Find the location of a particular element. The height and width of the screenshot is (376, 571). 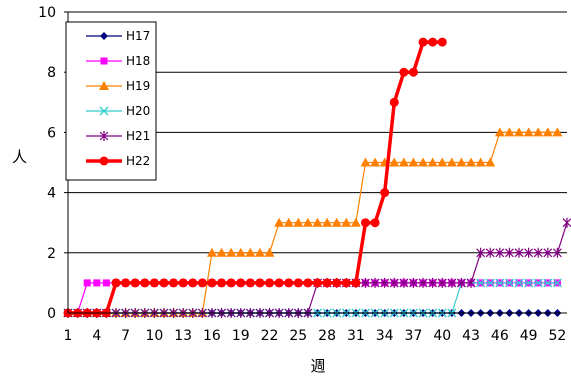

legend-marker-H19 is located at coordinates (104, 85).